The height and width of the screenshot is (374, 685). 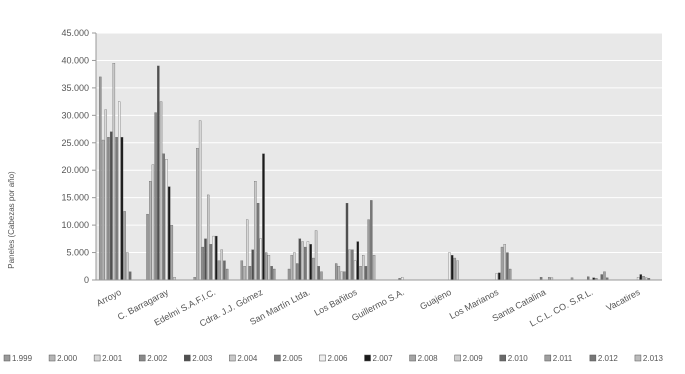 What do you see at coordinates (428, 358) in the screenshot?
I see `legend-label: 2.008` at bounding box center [428, 358].